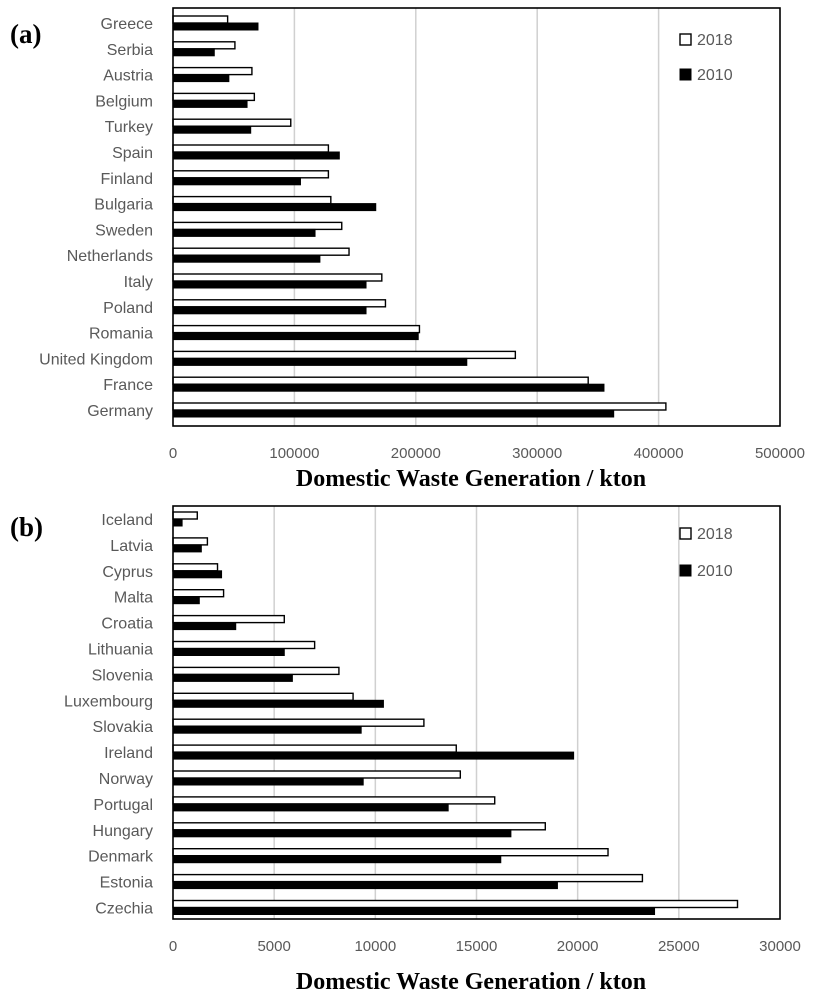 This screenshot has height=1002, width=820. I want to click on panel-label-b: (b), so click(26, 527).